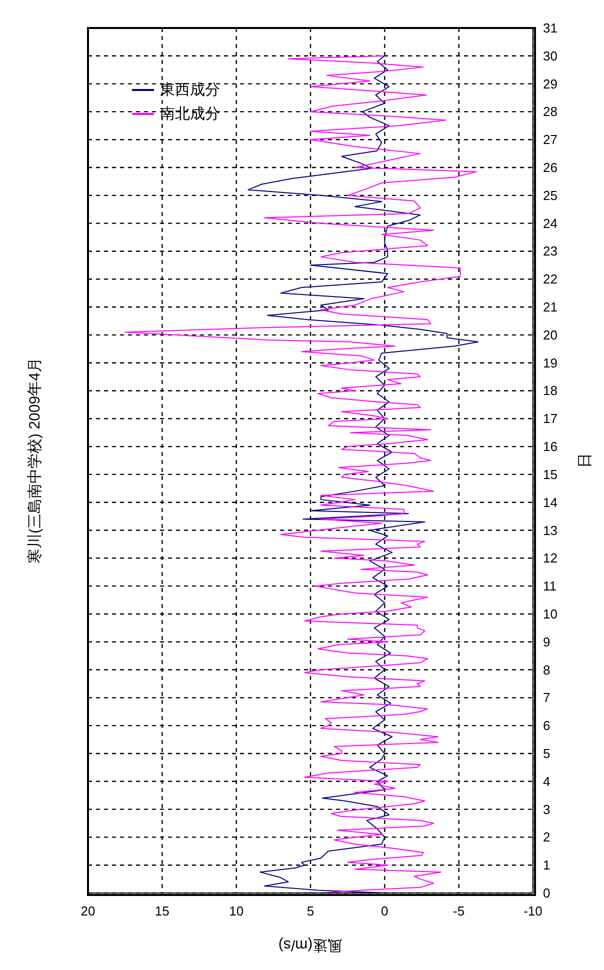 The image size is (604, 970). I want to click on y-tick-label: 9, so click(546, 642).